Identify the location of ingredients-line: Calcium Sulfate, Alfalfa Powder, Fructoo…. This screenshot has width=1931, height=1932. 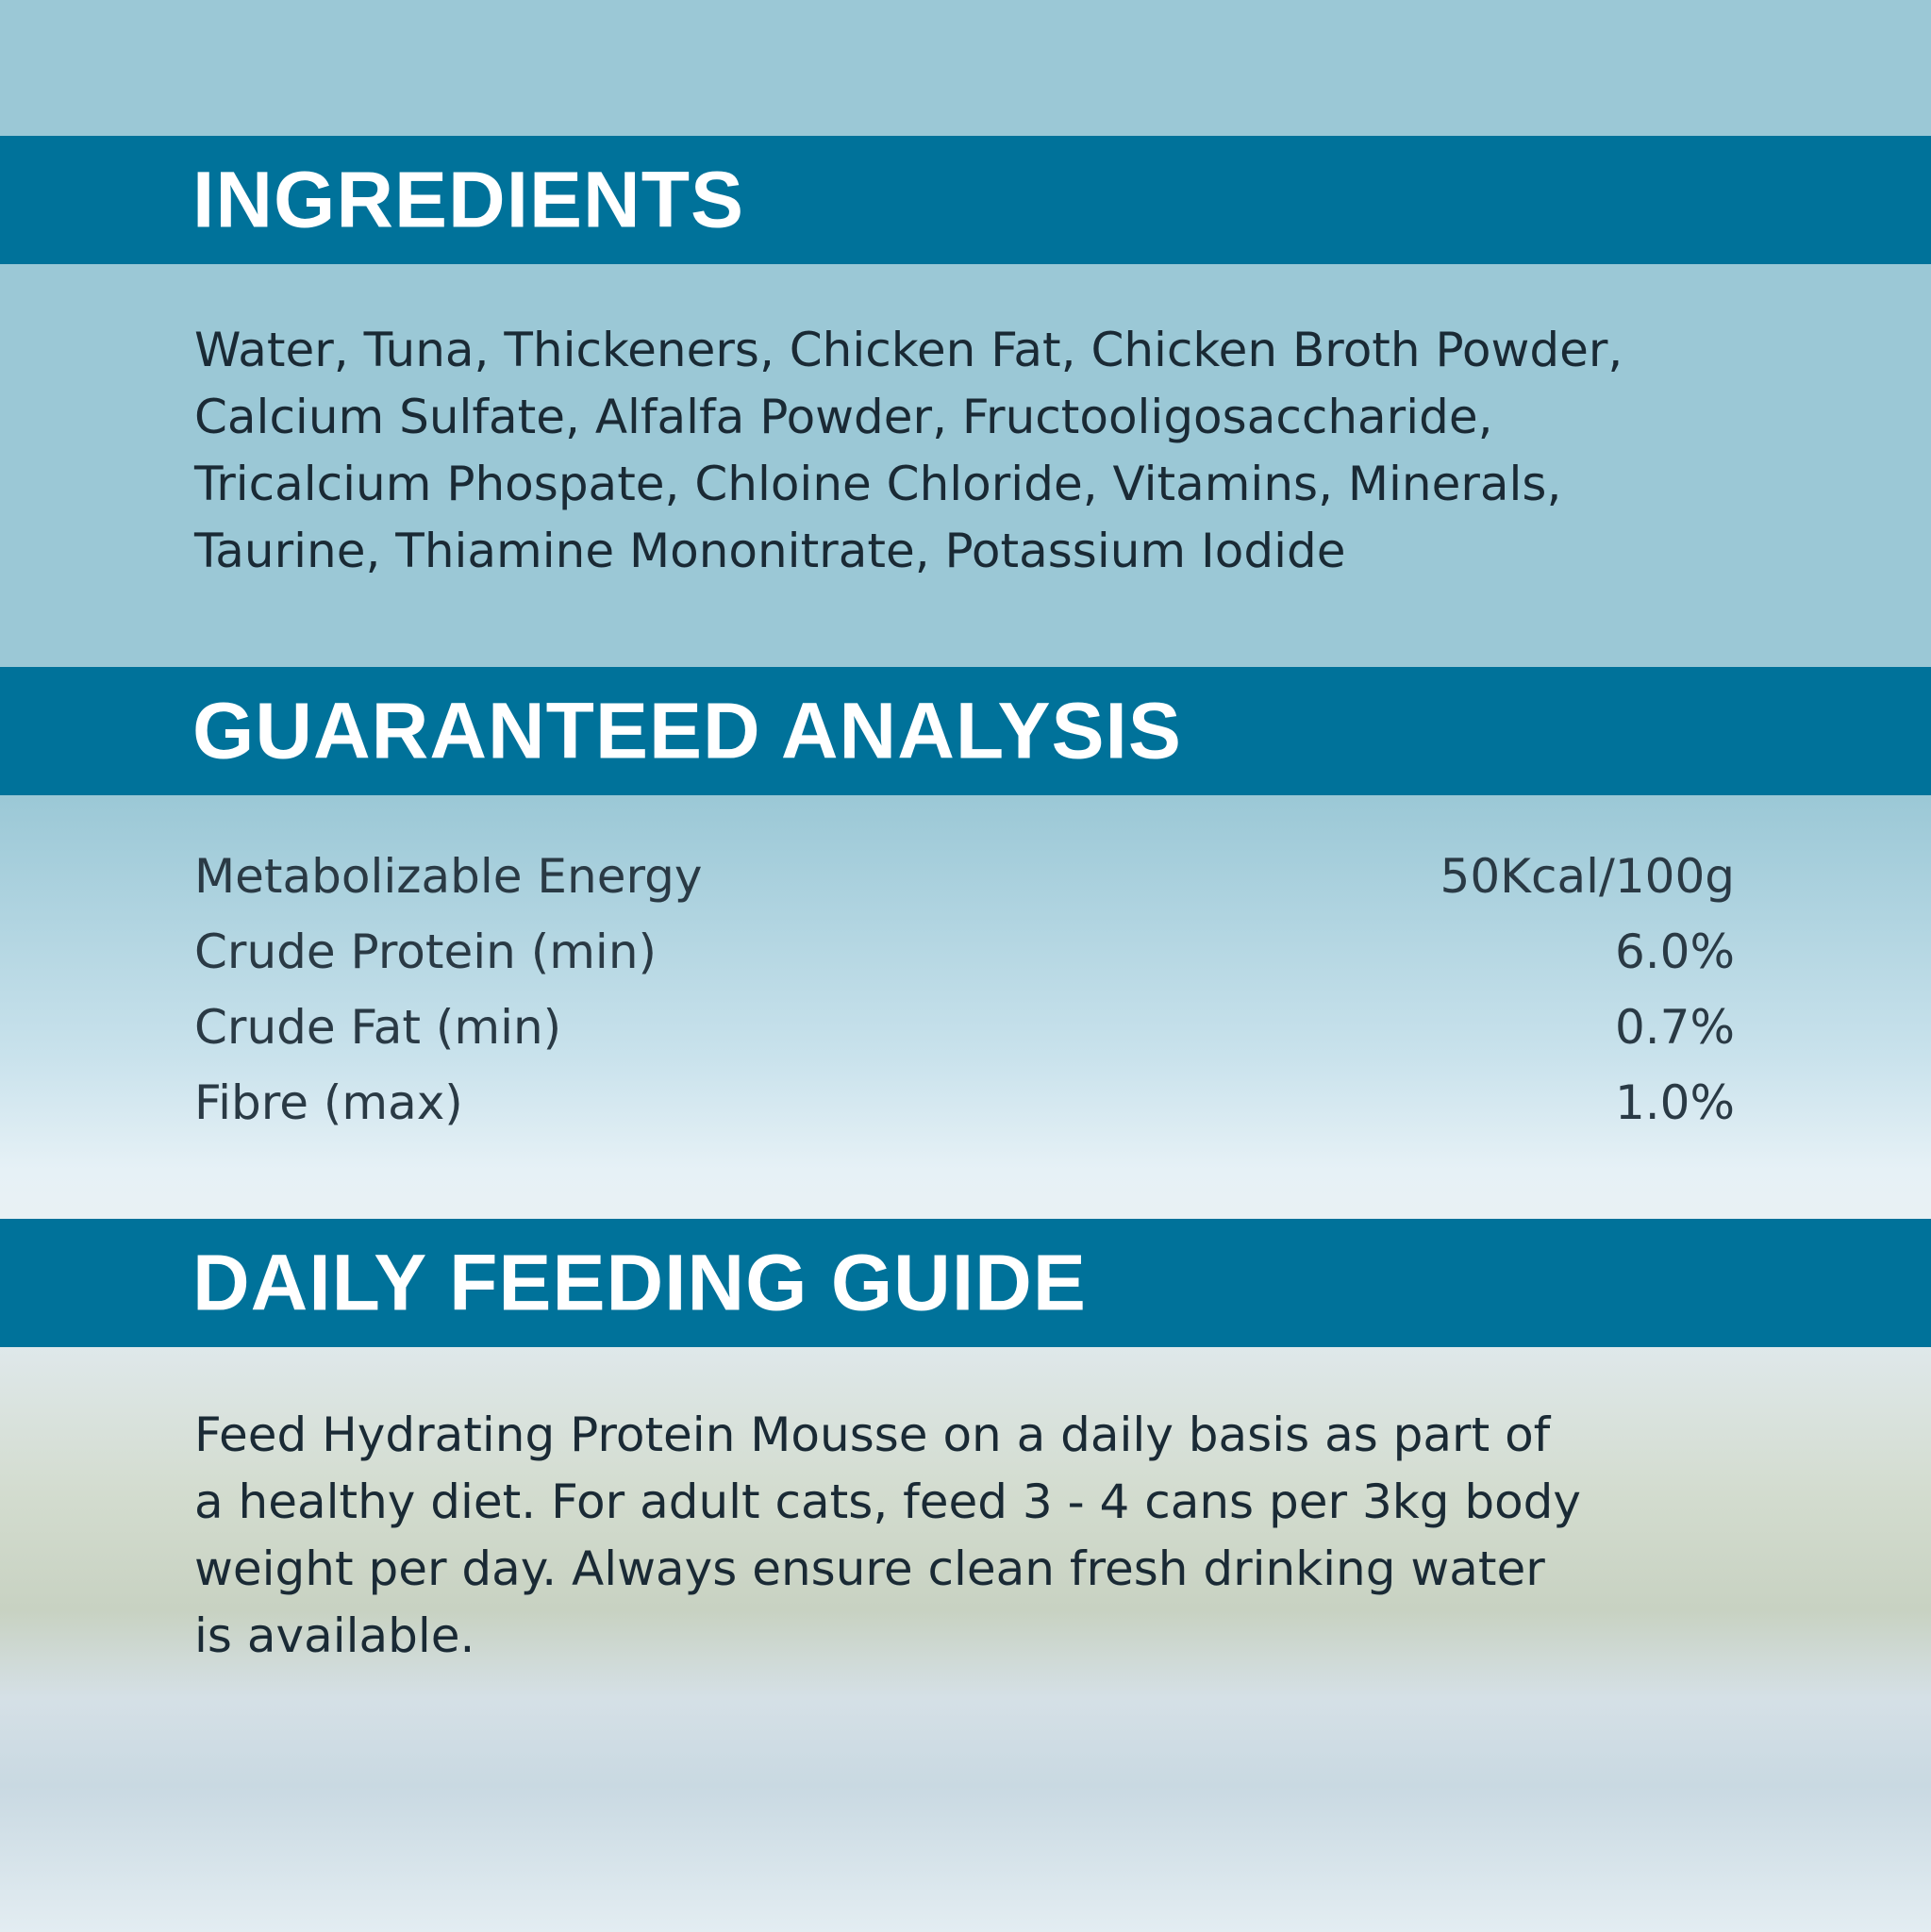
(843, 417).